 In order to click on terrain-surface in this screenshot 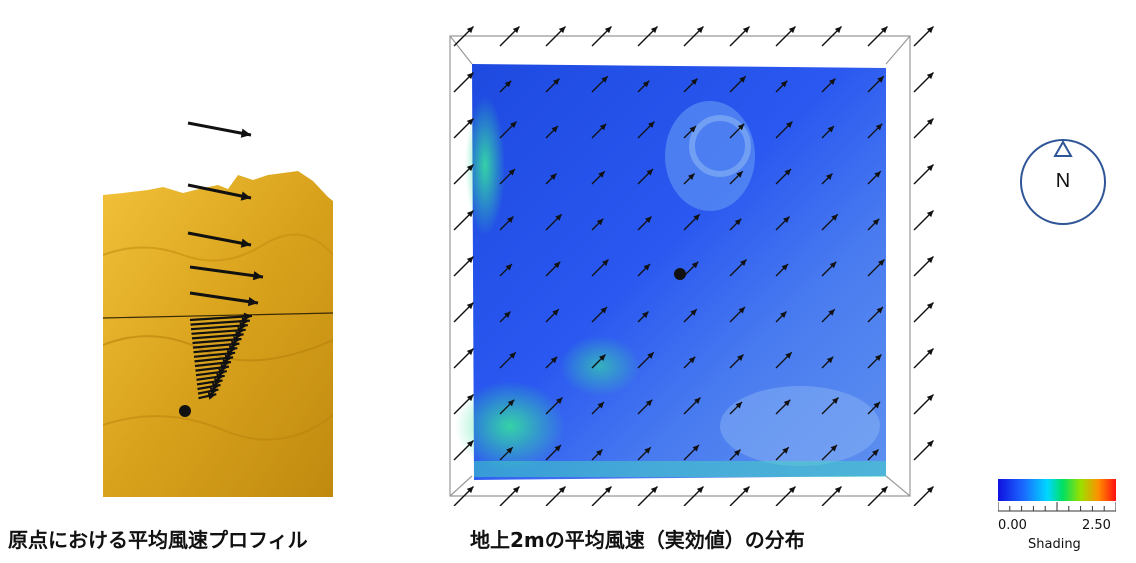, I will do `click(218, 334)`.